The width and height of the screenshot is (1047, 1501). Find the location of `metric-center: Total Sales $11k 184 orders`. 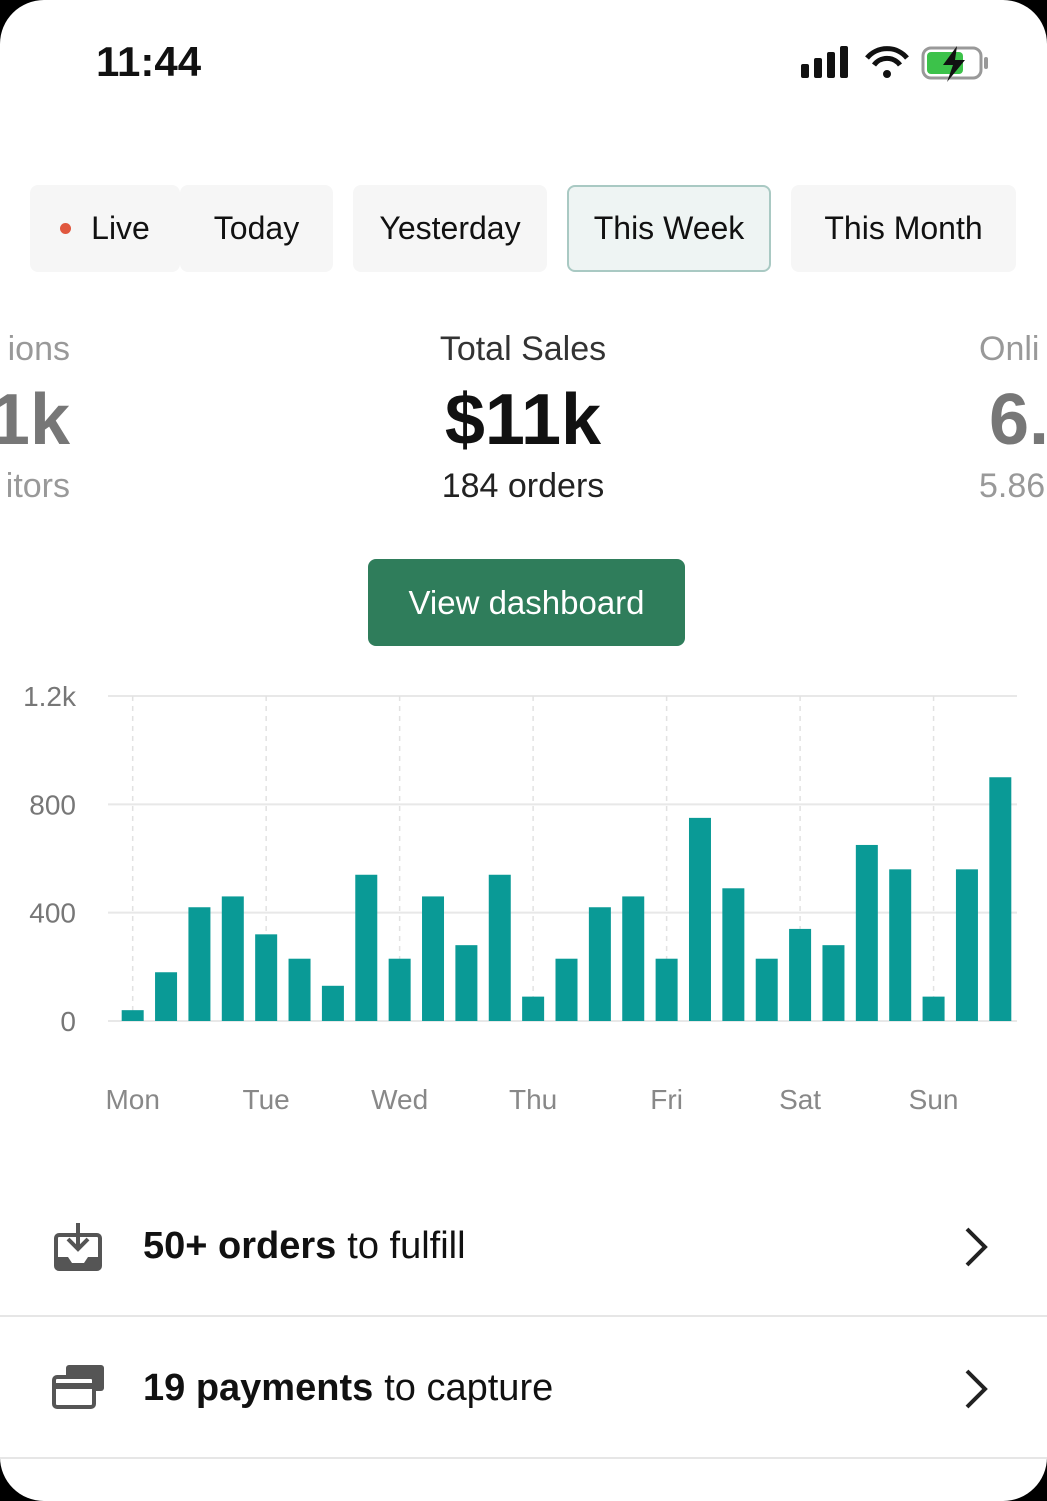

metric-center: Total Sales $11k 184 orders is located at coordinates (523, 418).